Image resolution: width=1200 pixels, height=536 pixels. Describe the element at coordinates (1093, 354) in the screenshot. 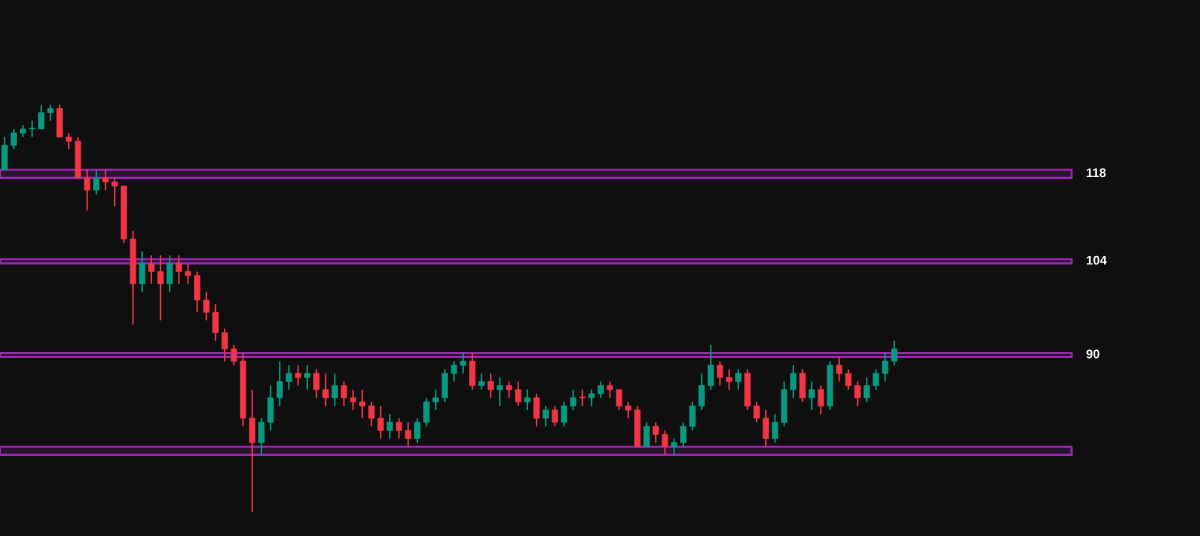

I see `band-label: 90` at that location.